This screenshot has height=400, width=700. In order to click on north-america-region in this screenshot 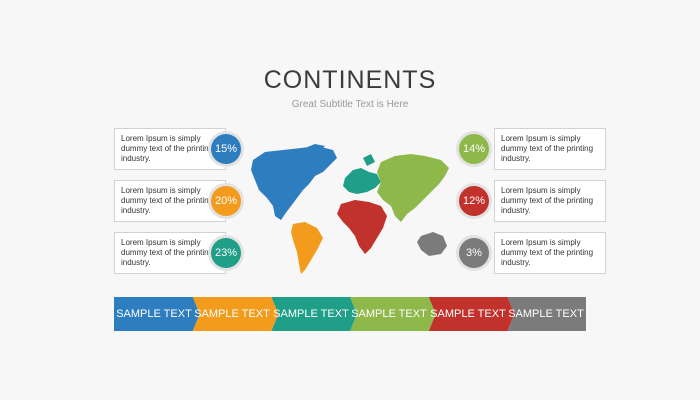, I will do `click(294, 182)`.